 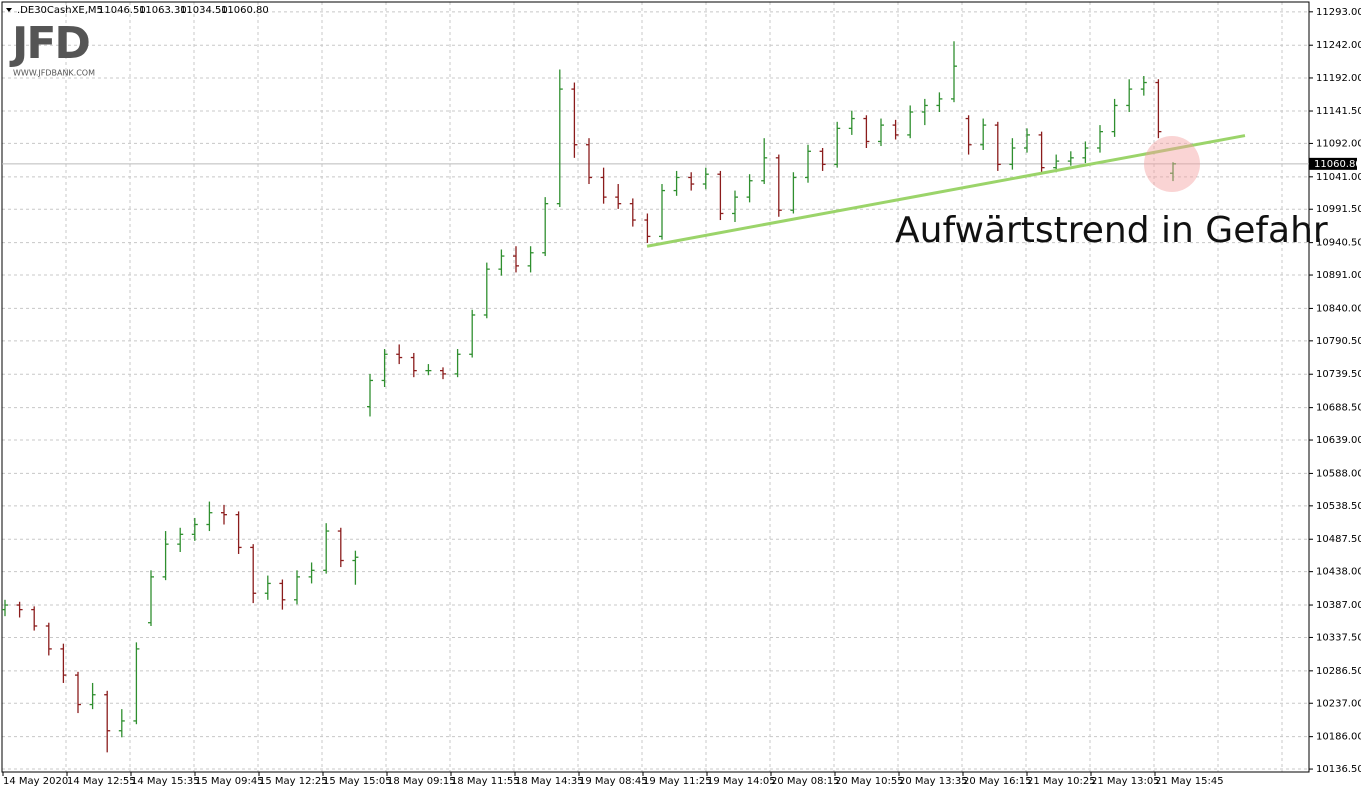 What do you see at coordinates (1338, 440) in the screenshot?
I see `y-tick-label: 10639.00` at bounding box center [1338, 440].